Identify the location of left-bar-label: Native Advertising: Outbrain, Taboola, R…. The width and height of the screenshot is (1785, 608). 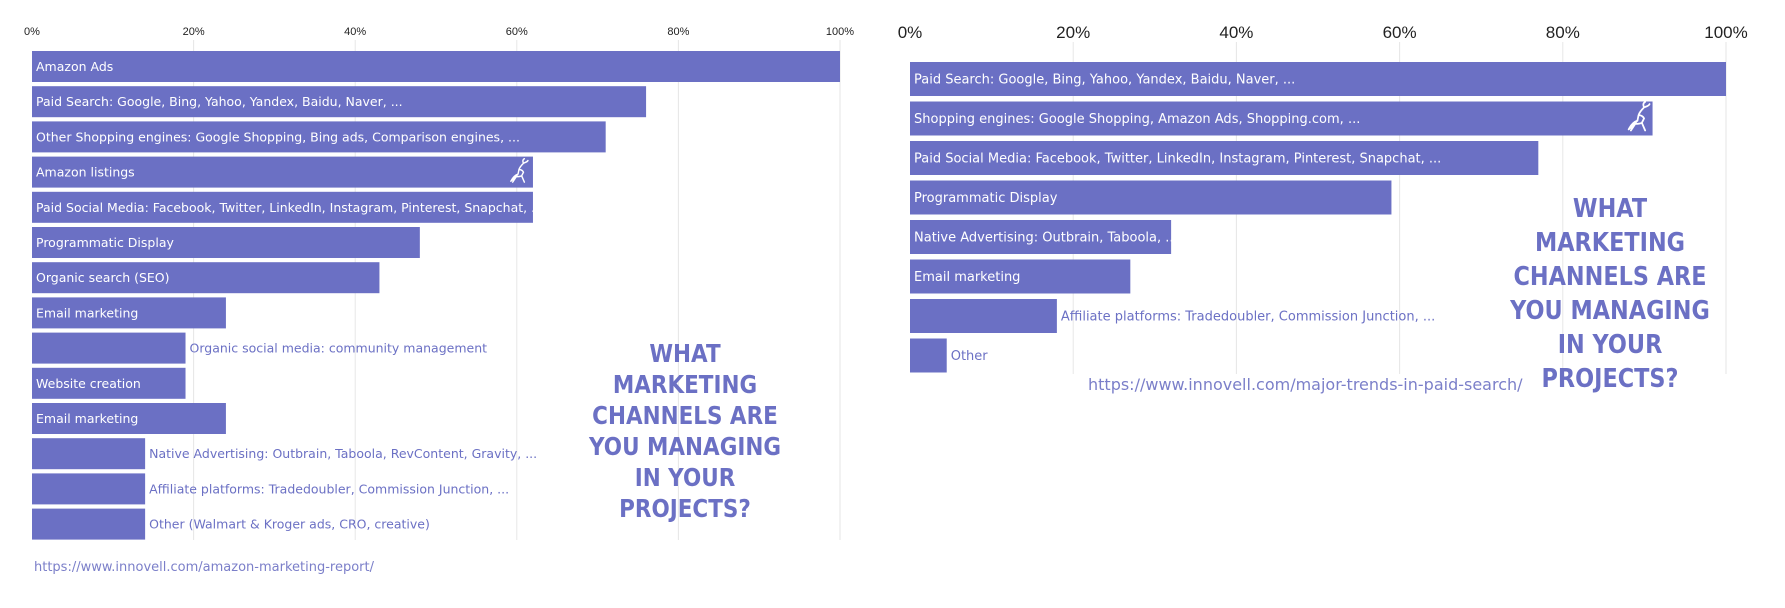
(343, 453).